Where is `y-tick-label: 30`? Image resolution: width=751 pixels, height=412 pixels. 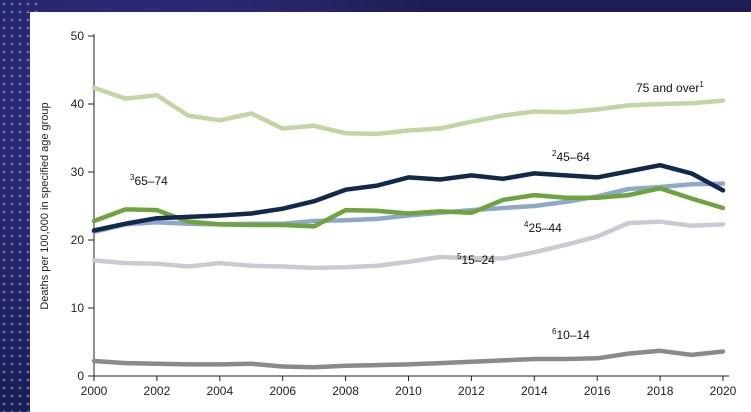
y-tick-label: 30 is located at coordinates (78, 172).